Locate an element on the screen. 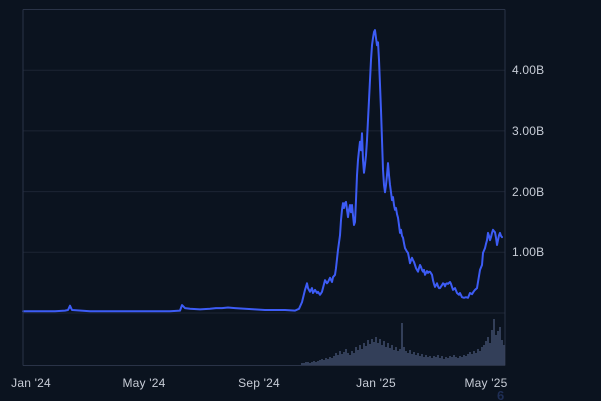  y-axis-label: 4.00B is located at coordinates (528, 70).